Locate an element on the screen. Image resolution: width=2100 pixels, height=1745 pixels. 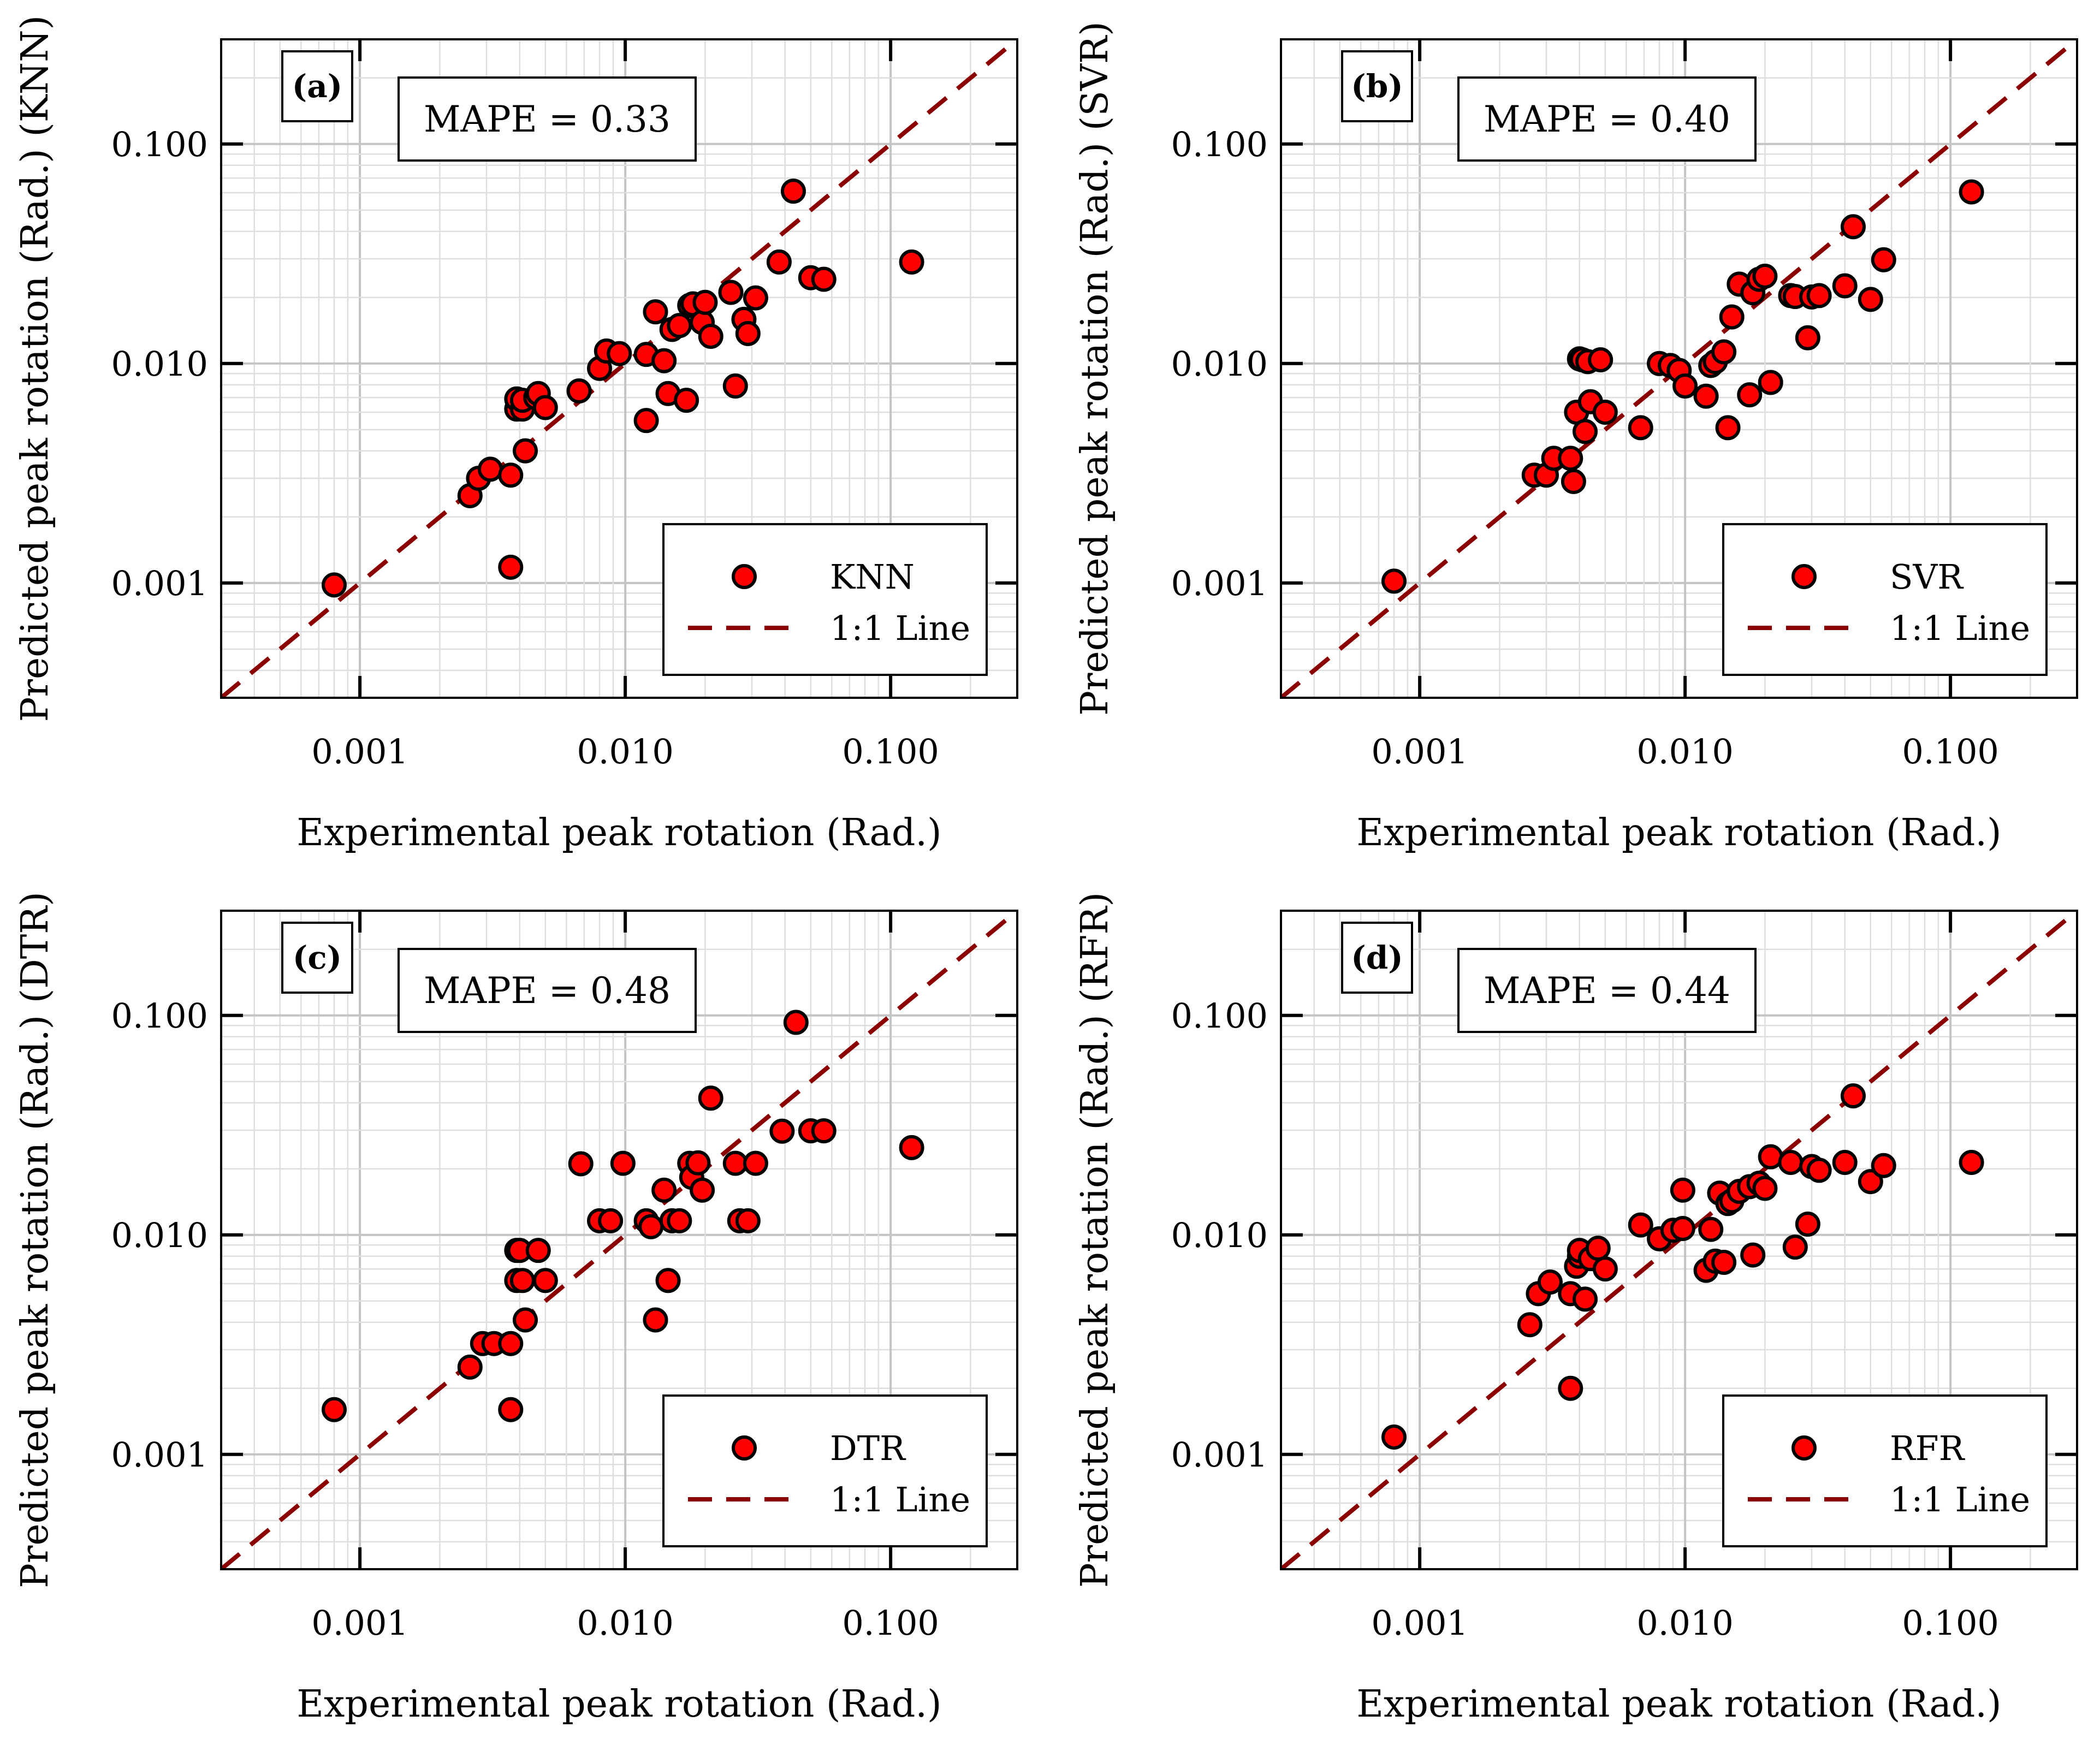
mape-value: MAPE = 0.44 is located at coordinates (1607, 991).